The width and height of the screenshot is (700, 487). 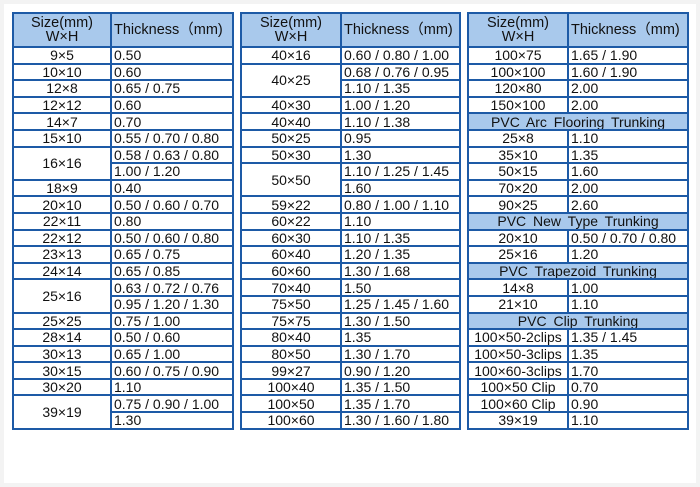 I want to click on thickness-cell: 1.35 / 1.45, so click(x=628, y=337).